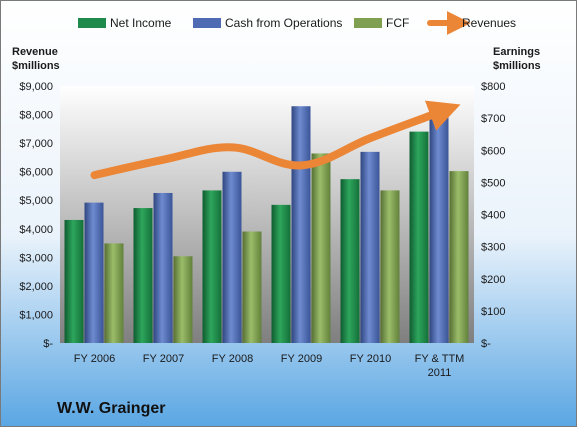  What do you see at coordinates (141, 23) in the screenshot?
I see `legend-label: Net Income` at bounding box center [141, 23].